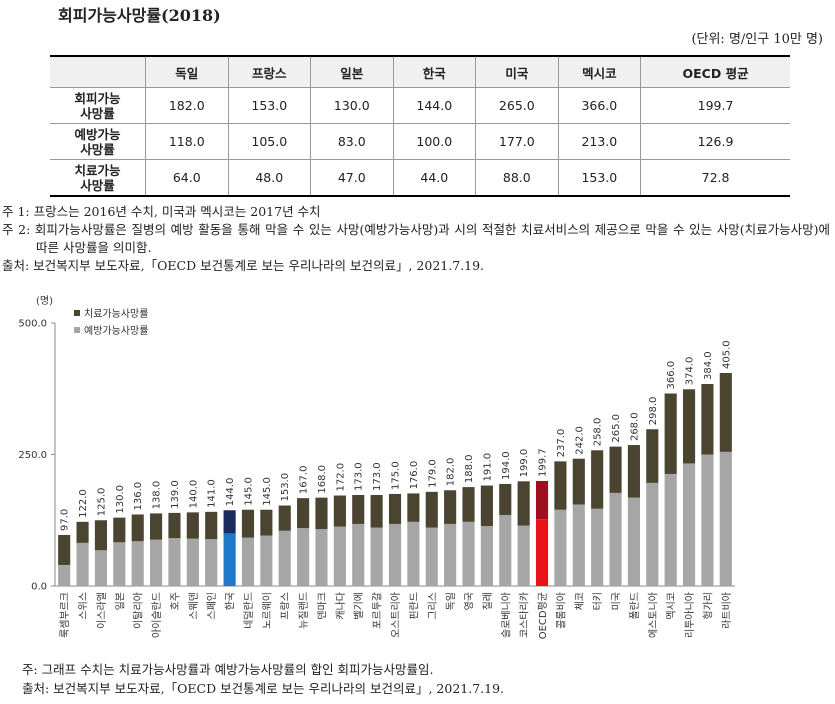 The width and height of the screenshot is (835, 704). What do you see at coordinates (116, 331) in the screenshot?
I see `legend-label: 예방가능사망률` at bounding box center [116, 331].